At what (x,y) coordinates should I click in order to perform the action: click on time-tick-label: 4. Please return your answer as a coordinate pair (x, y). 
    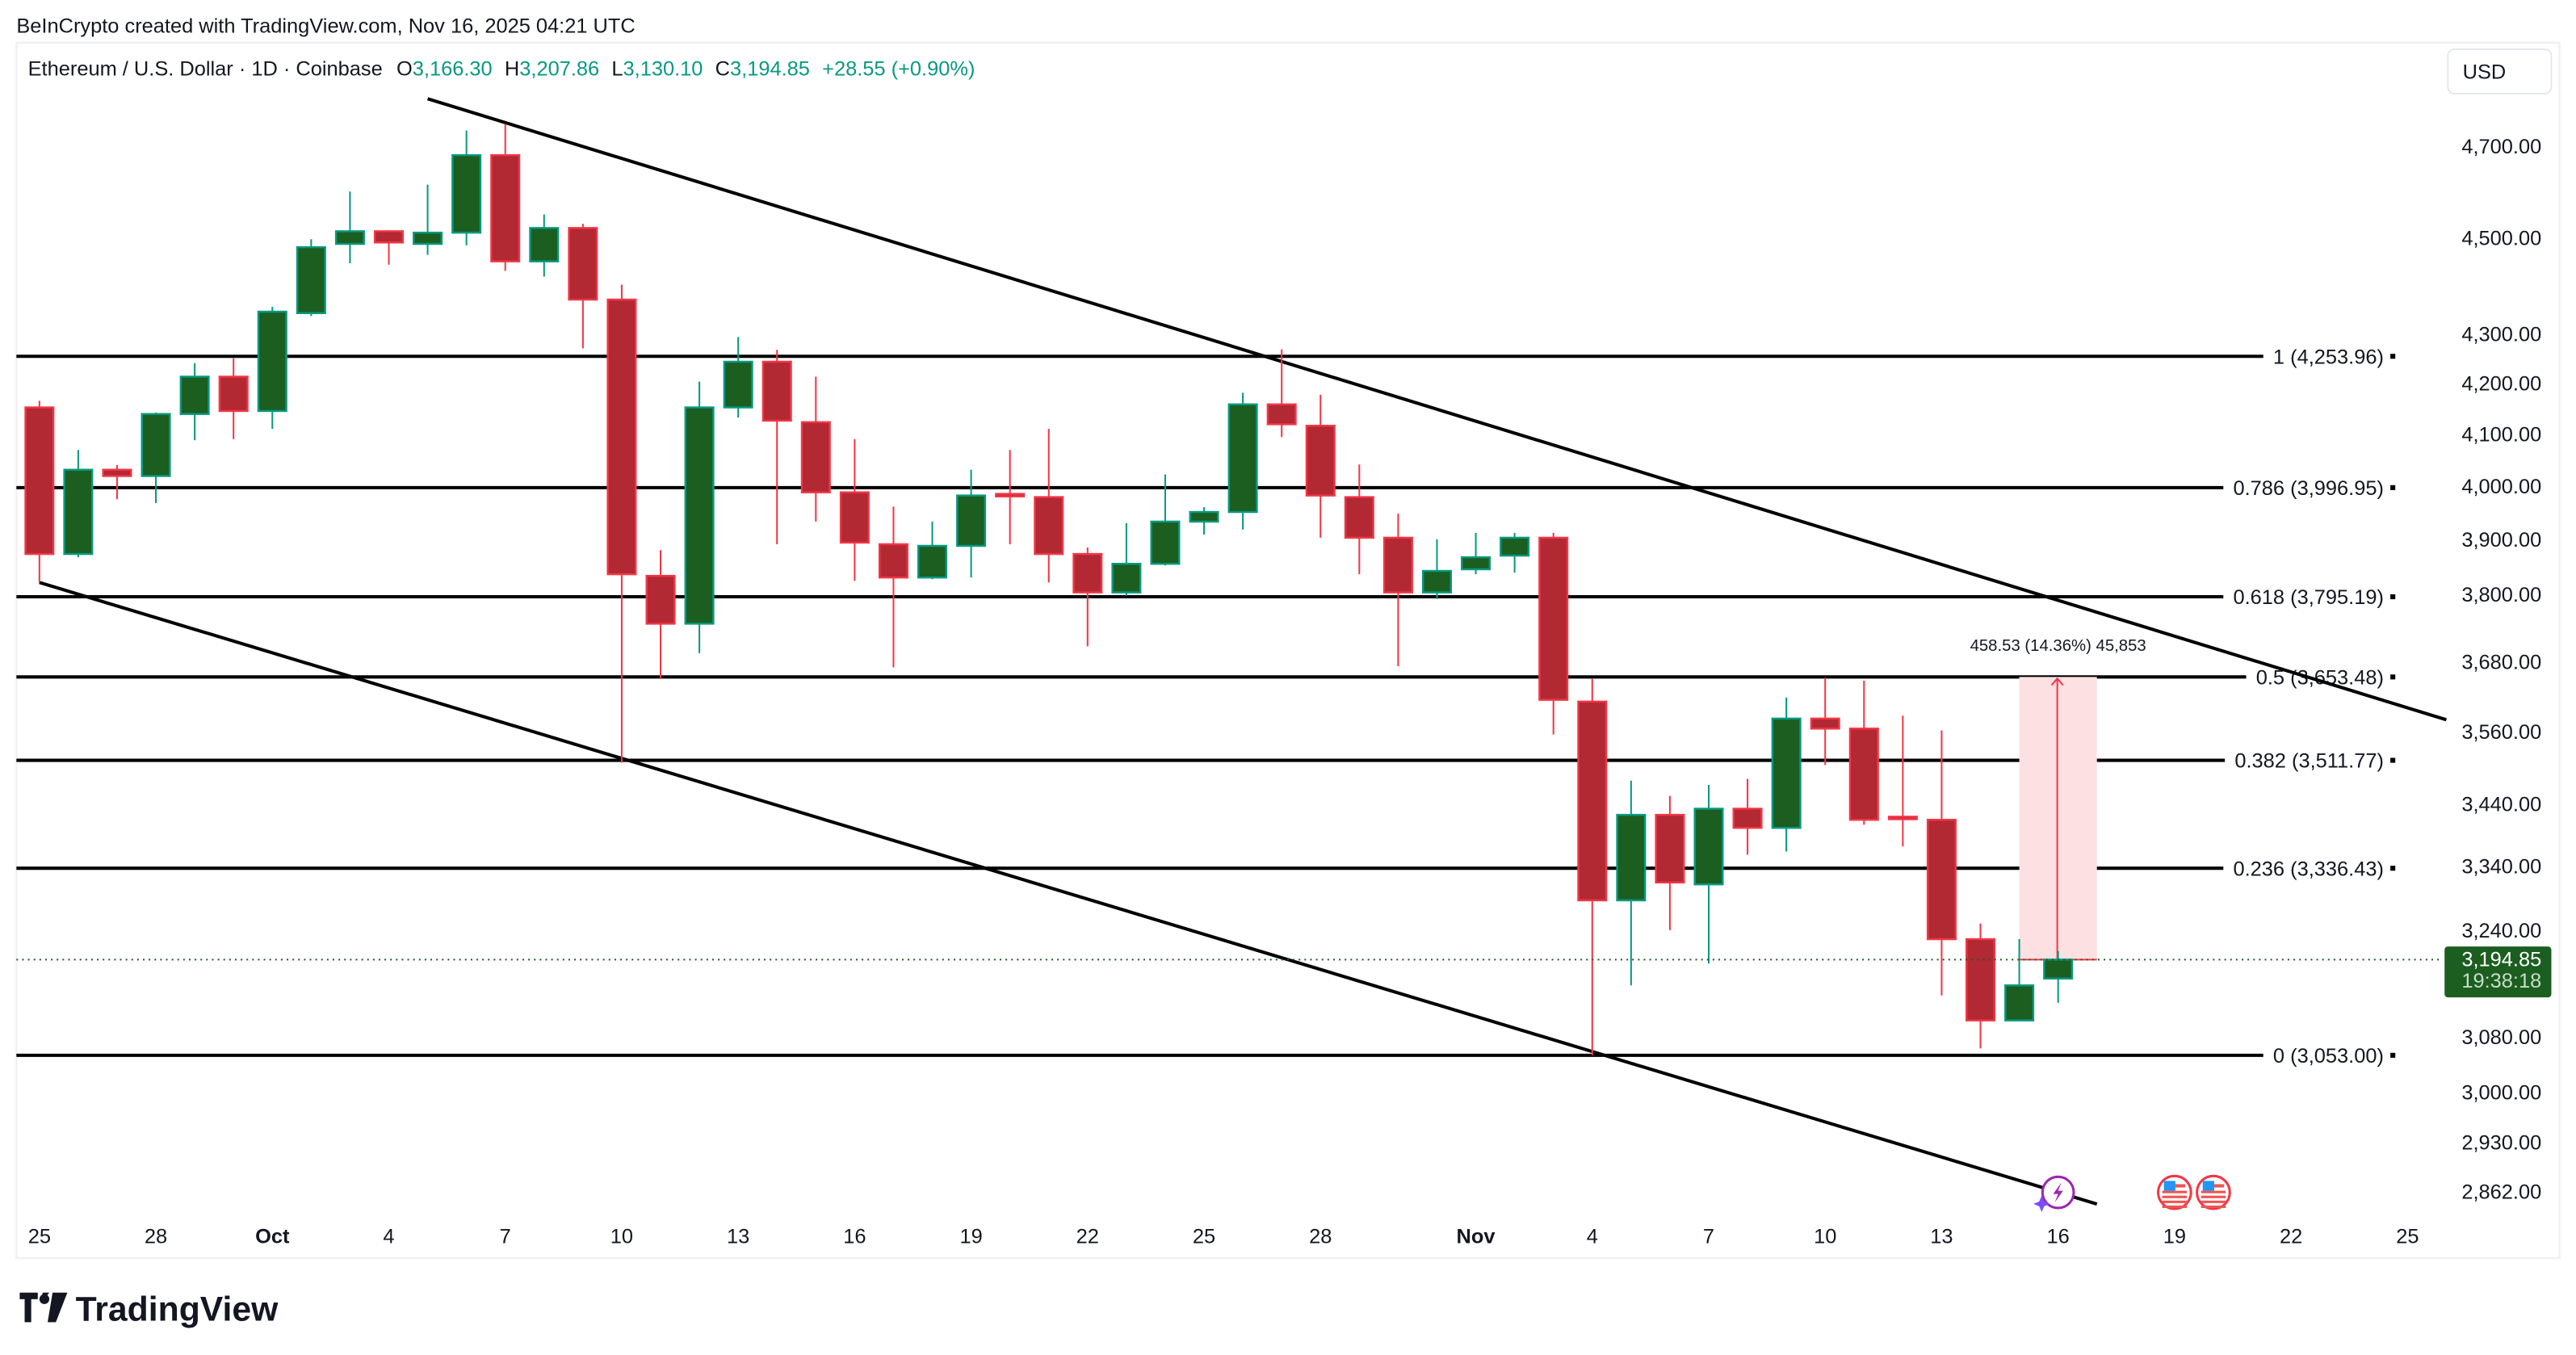
    Looking at the image, I should click on (388, 1237).